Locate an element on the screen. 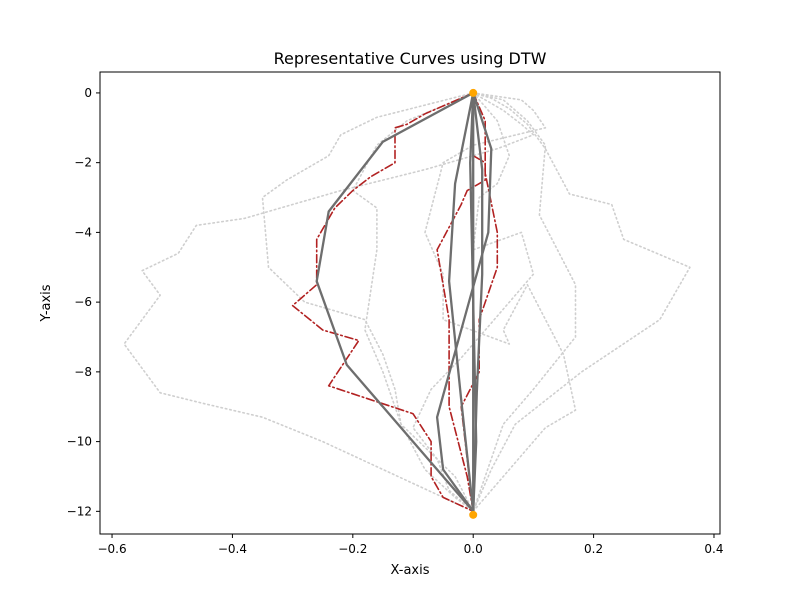  y-axis-label: Y-axis is located at coordinates (46, 303).